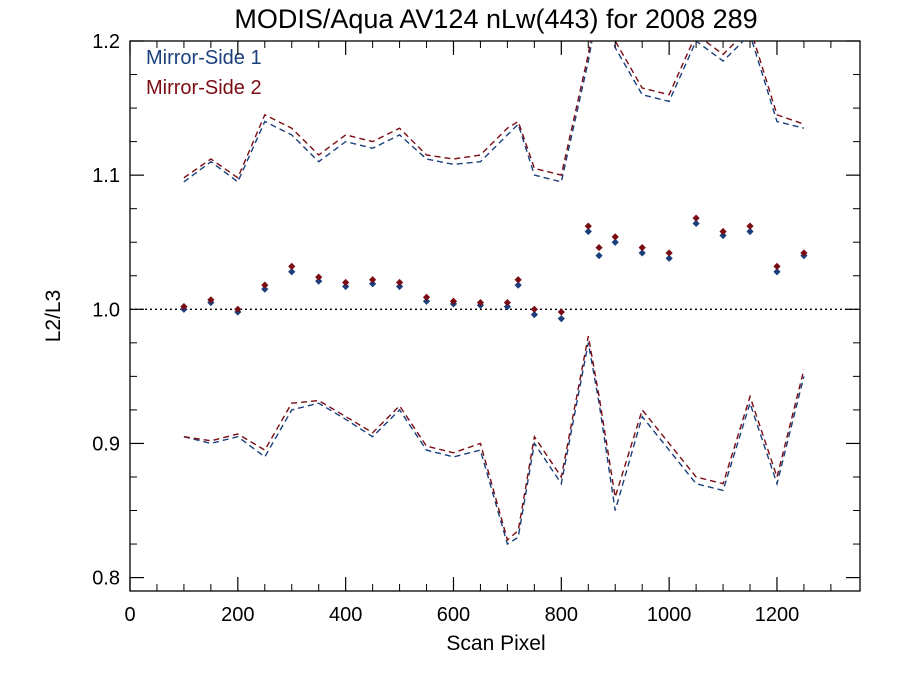 Image resolution: width=900 pixels, height=675 pixels. What do you see at coordinates (106, 310) in the screenshot?
I see `y-tick-label: 1.0` at bounding box center [106, 310].